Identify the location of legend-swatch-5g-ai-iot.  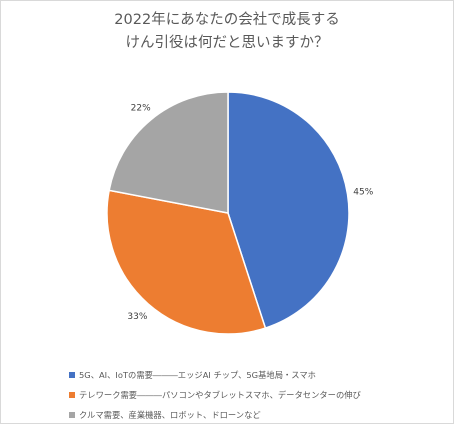
(72, 375).